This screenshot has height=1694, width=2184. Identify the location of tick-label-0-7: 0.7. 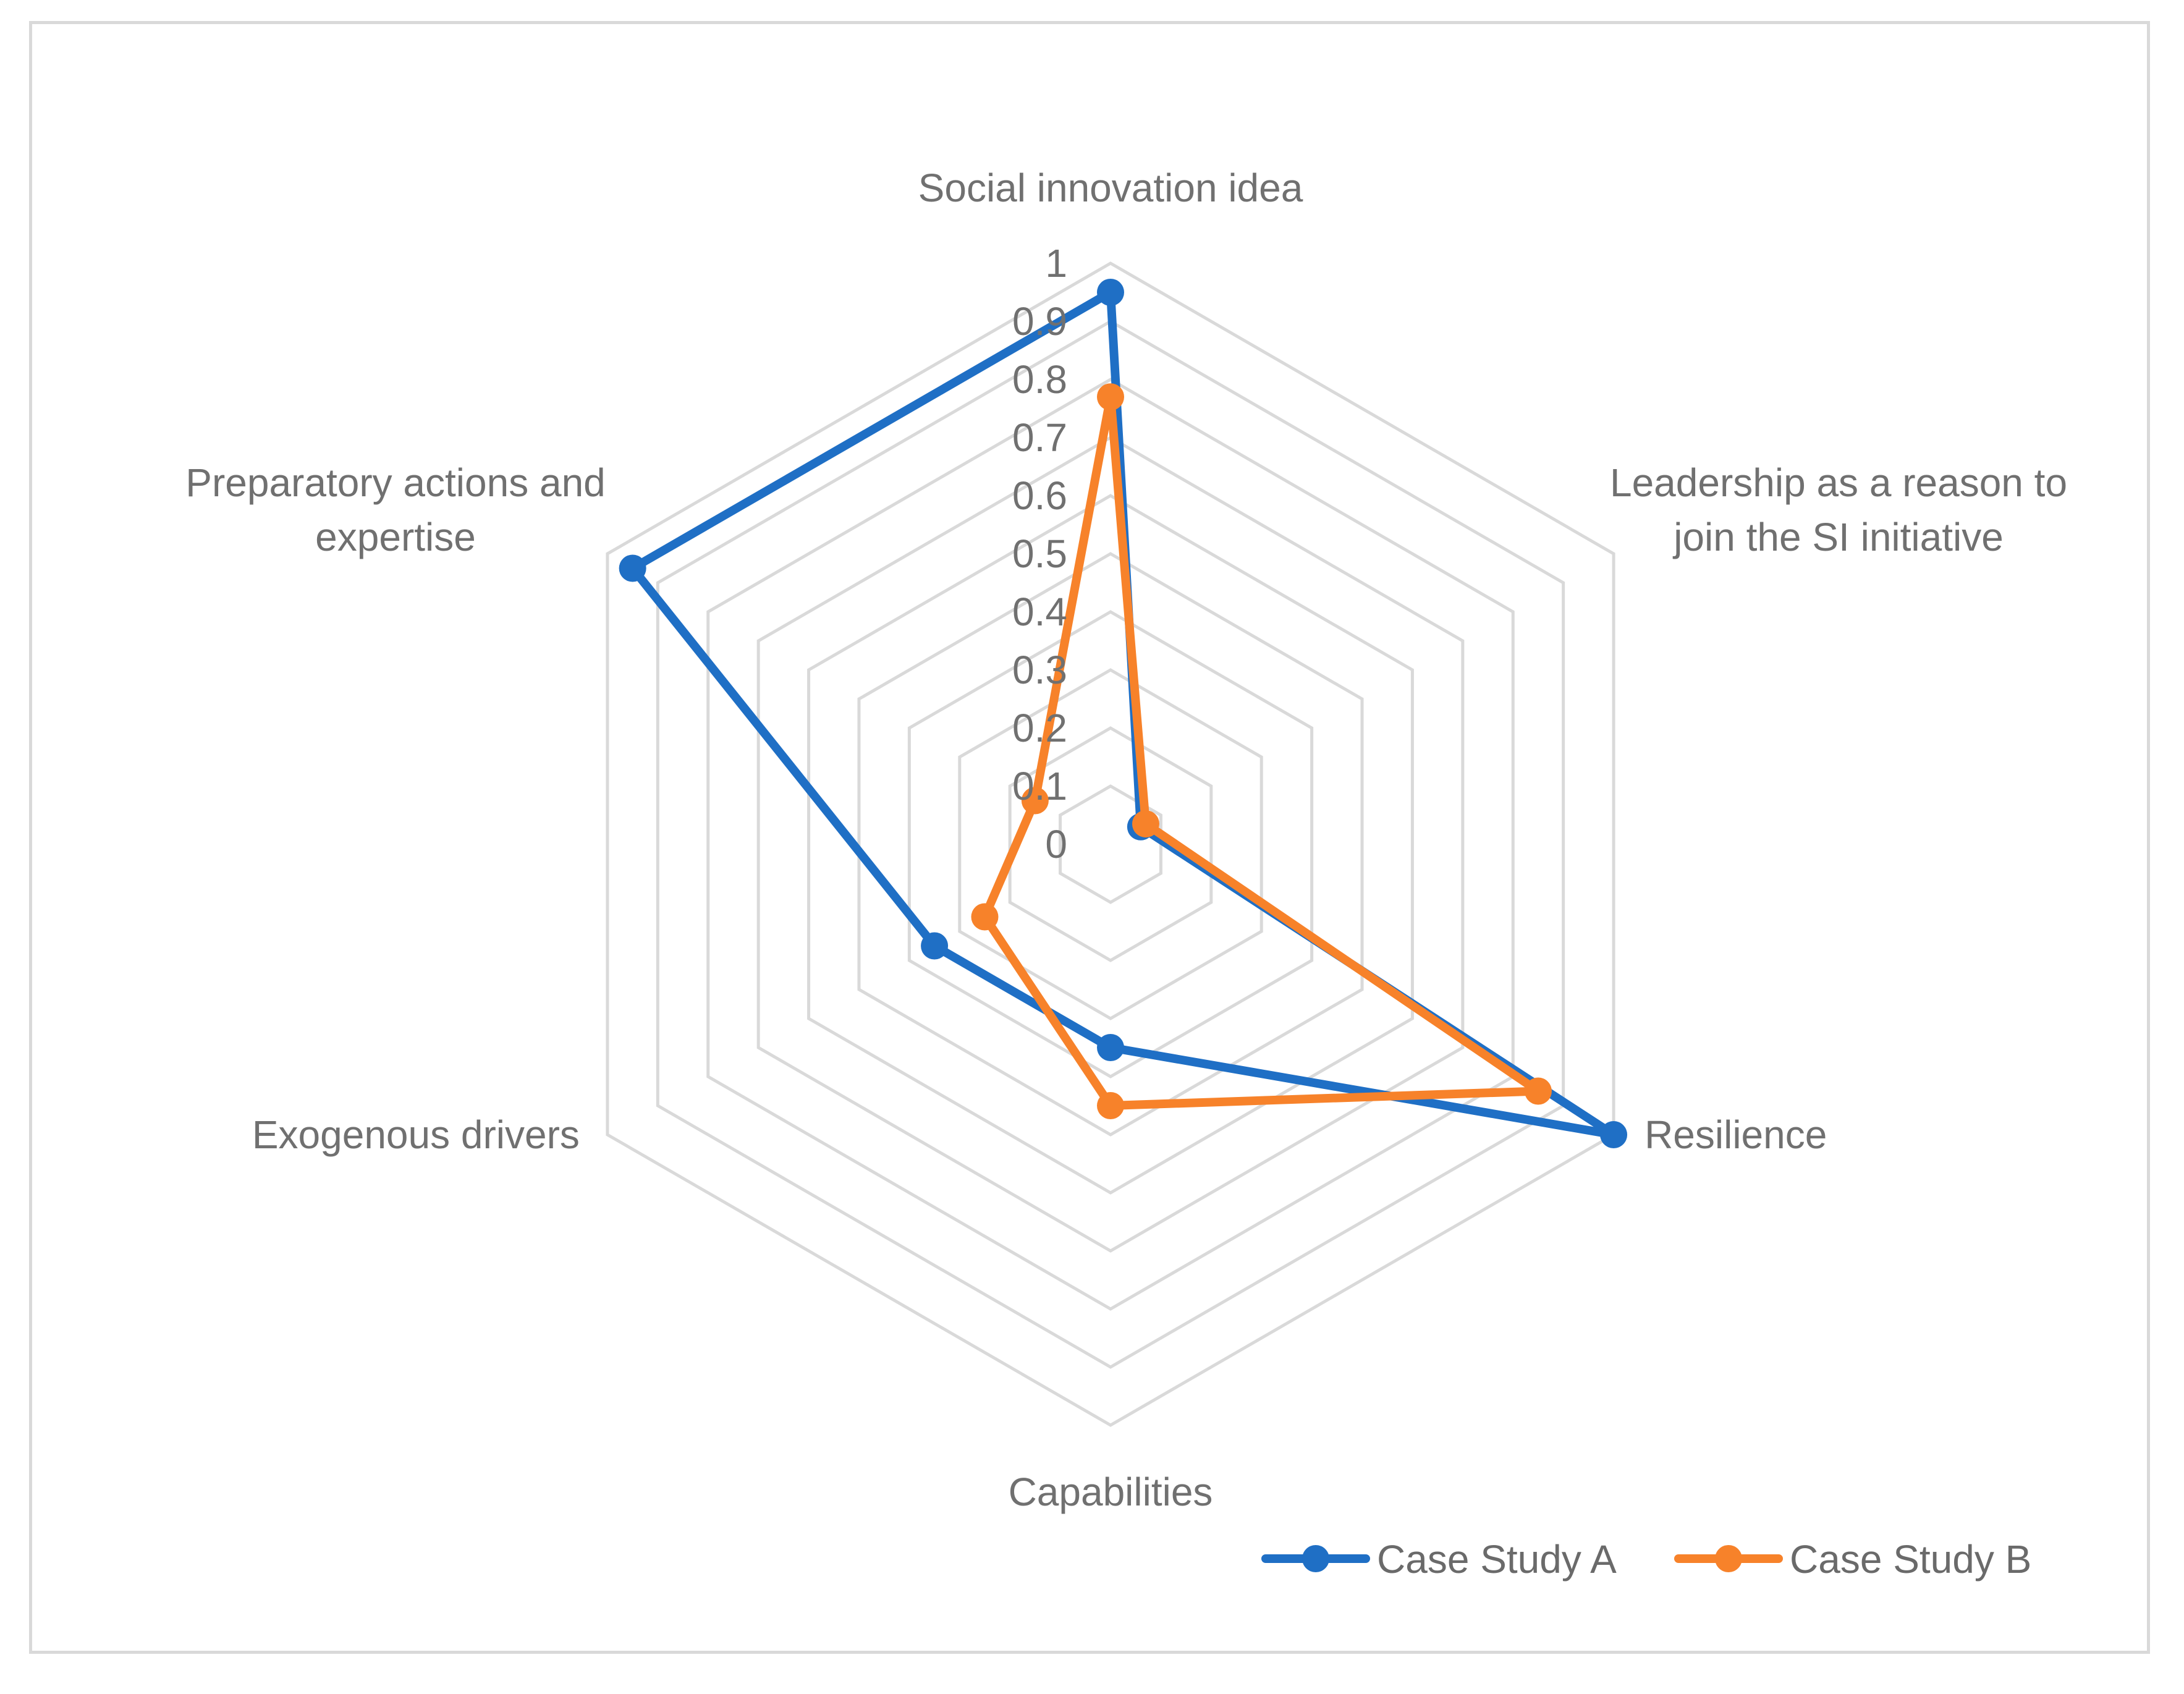
(1039, 437).